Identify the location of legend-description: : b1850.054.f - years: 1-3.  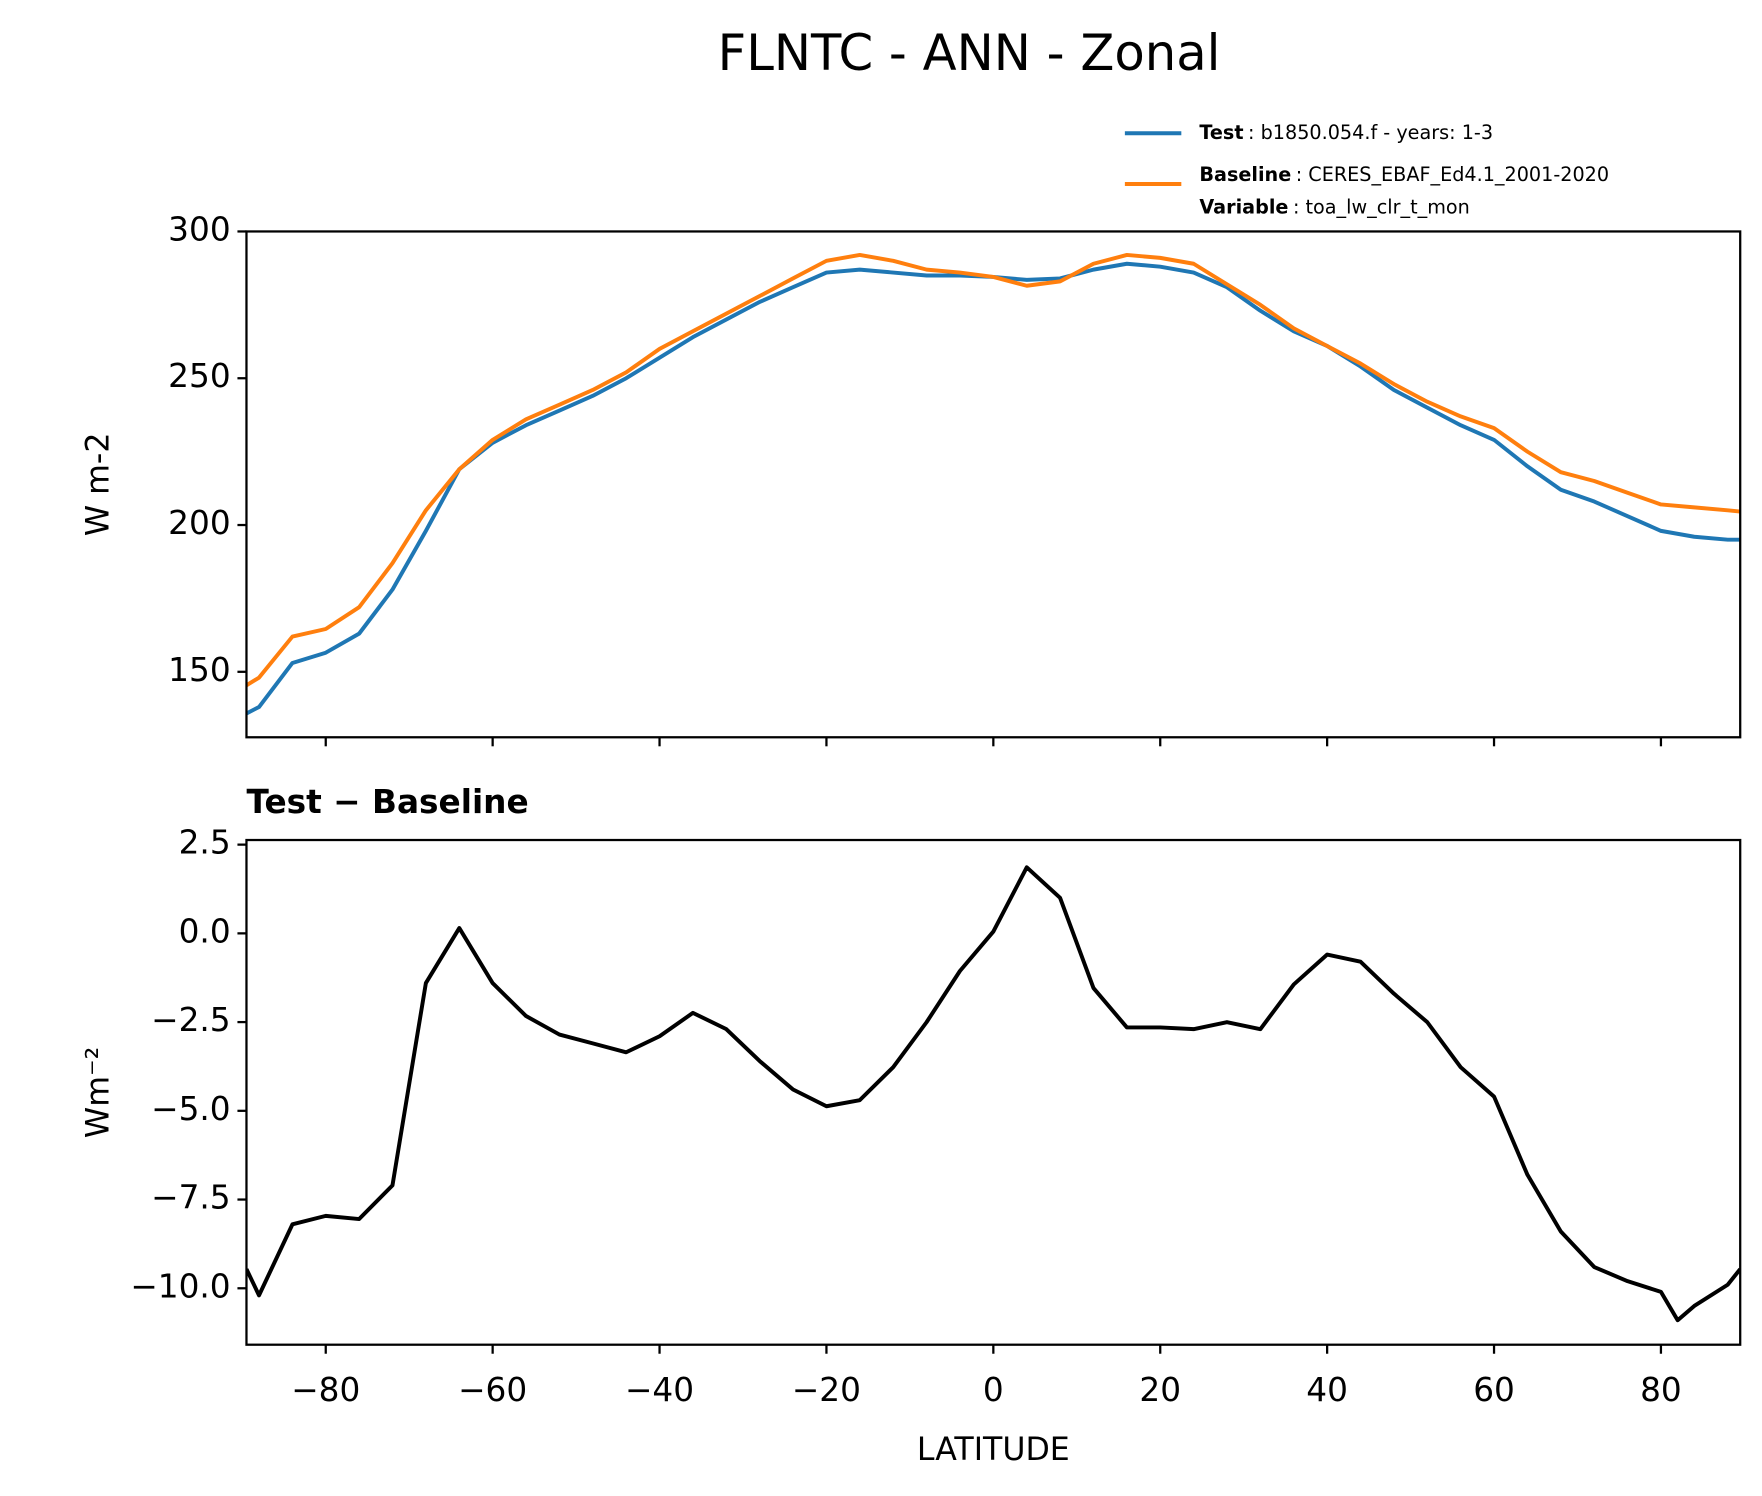
(1370, 132).